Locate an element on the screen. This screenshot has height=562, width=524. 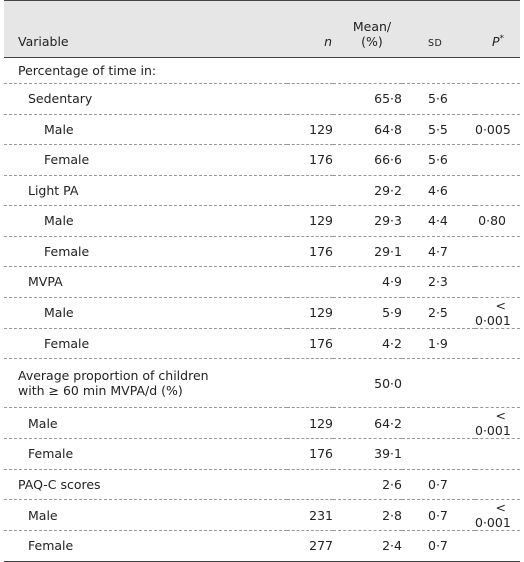
table-cell: 231 is located at coordinates (310, 515).